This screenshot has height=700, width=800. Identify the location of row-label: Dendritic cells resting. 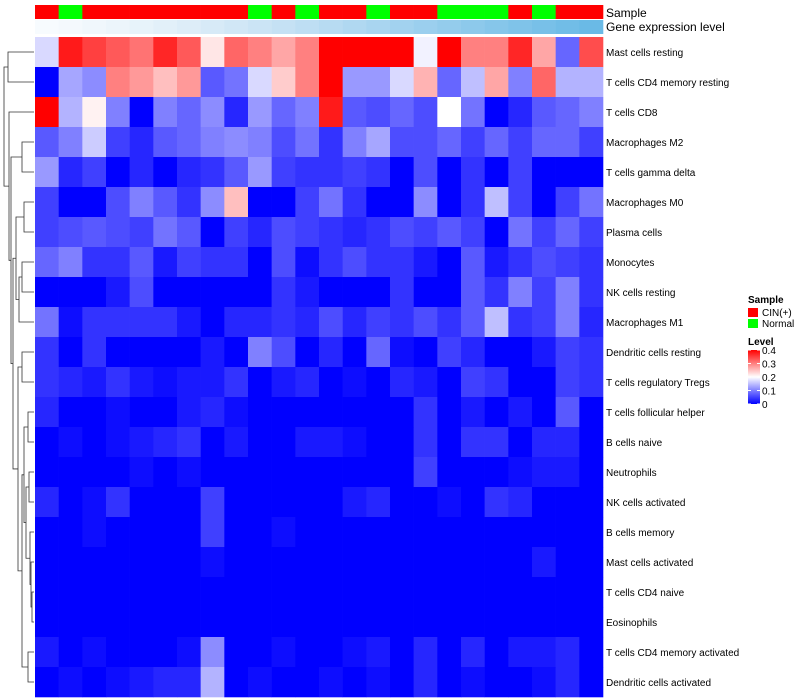
(653, 353).